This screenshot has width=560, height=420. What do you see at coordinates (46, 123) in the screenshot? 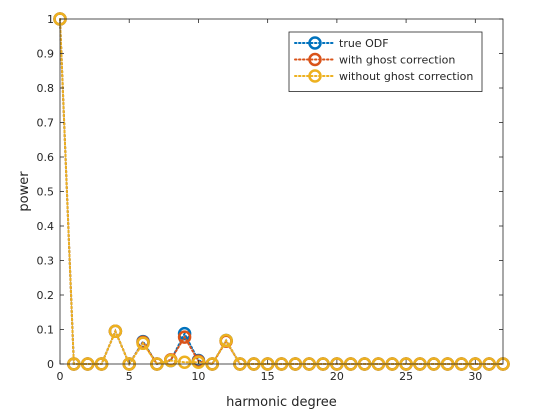
I see `y-tick-label: 0.7` at bounding box center [46, 123].